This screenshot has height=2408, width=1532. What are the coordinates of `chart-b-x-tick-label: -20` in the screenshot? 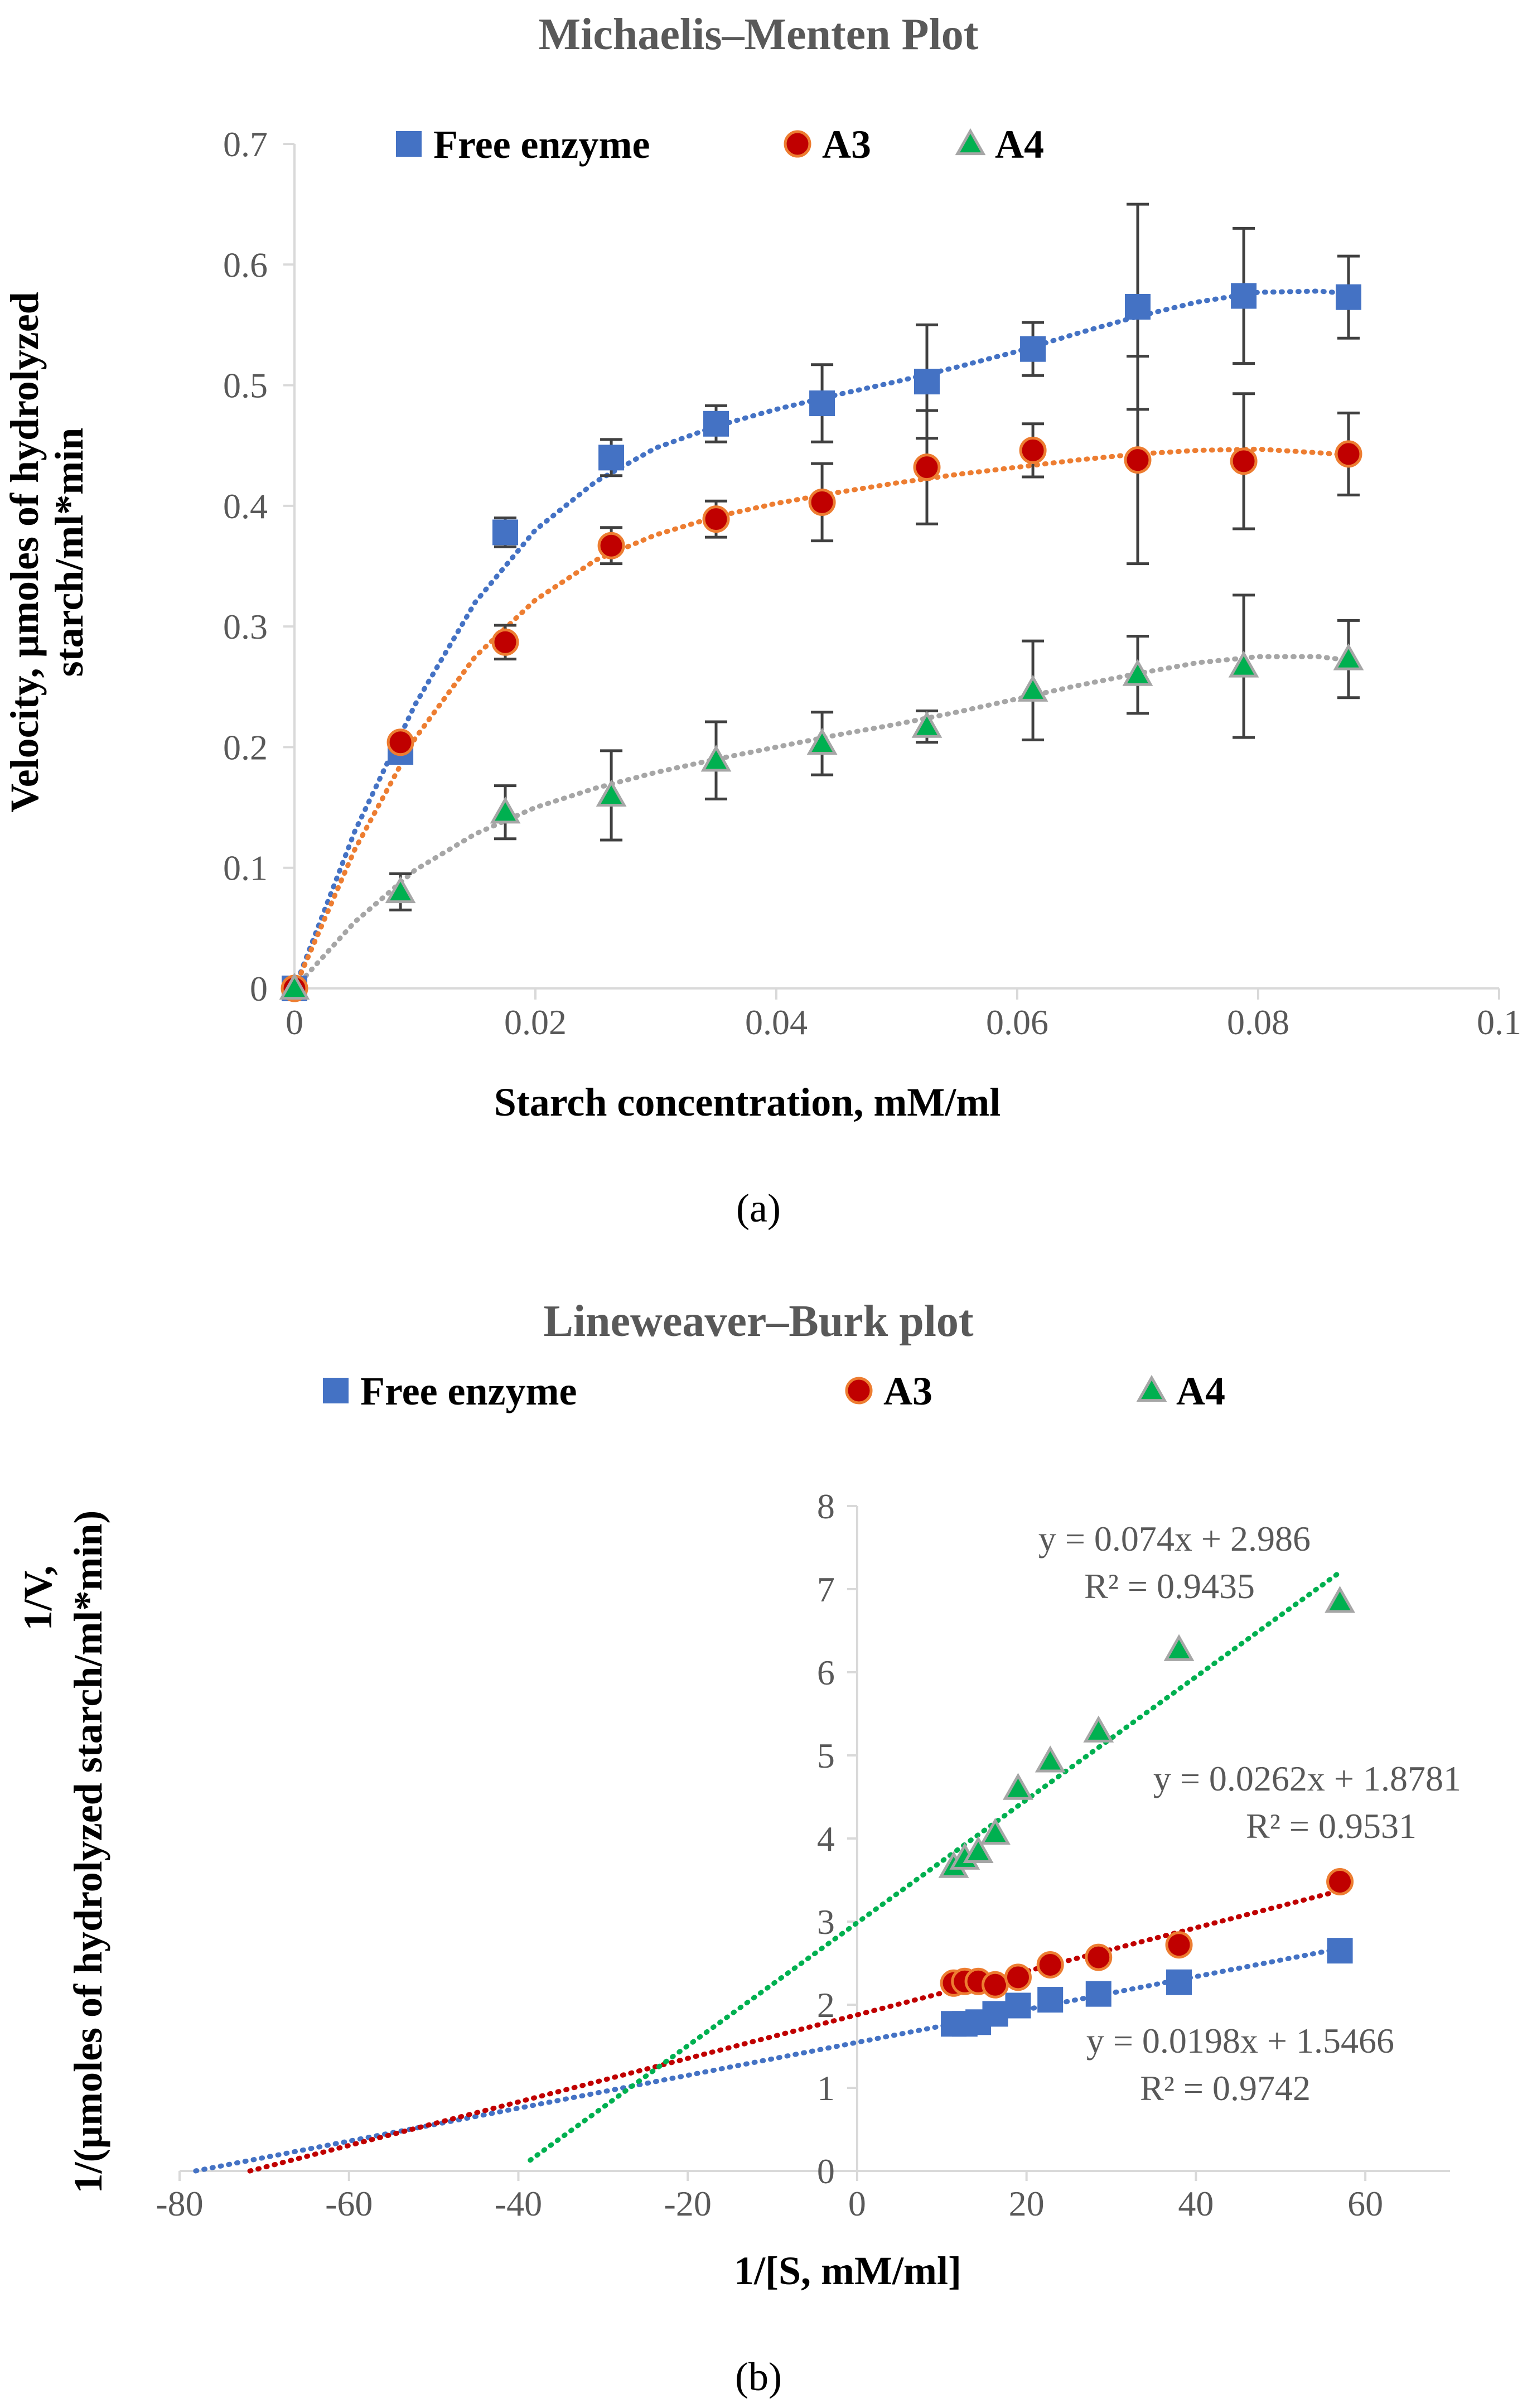 It's located at (688, 2203).